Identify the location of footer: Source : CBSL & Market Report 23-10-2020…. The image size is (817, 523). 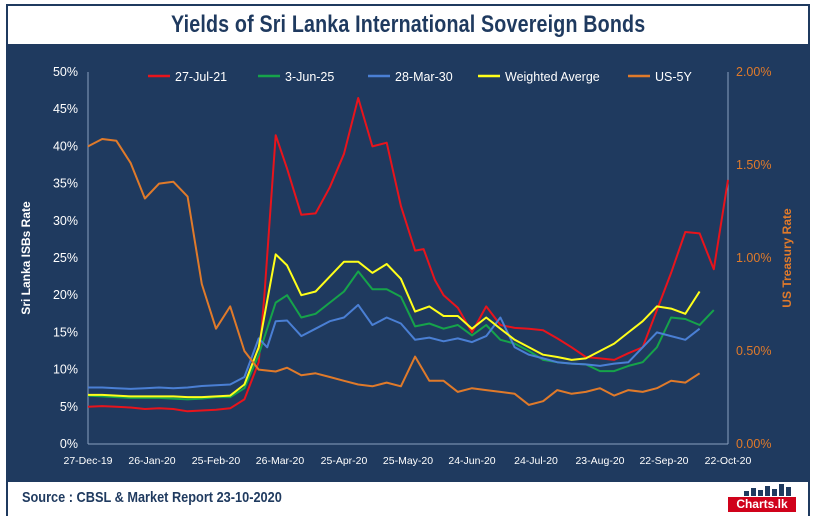
(408, 498).